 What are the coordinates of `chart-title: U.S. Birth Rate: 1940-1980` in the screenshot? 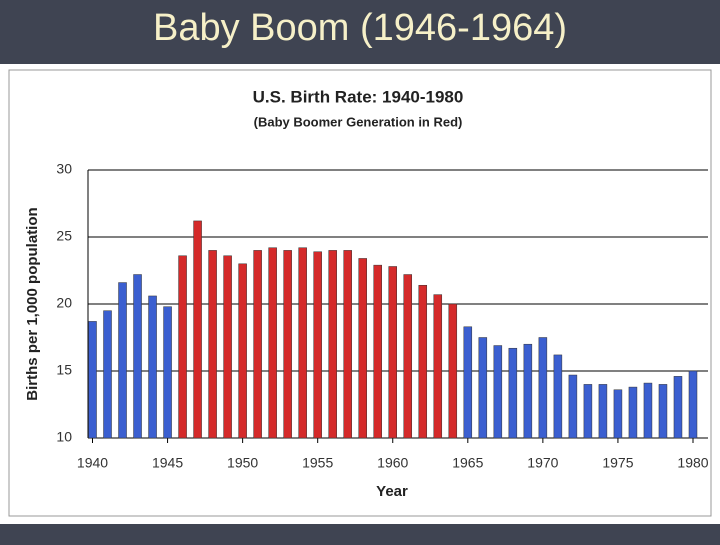 It's located at (358, 96).